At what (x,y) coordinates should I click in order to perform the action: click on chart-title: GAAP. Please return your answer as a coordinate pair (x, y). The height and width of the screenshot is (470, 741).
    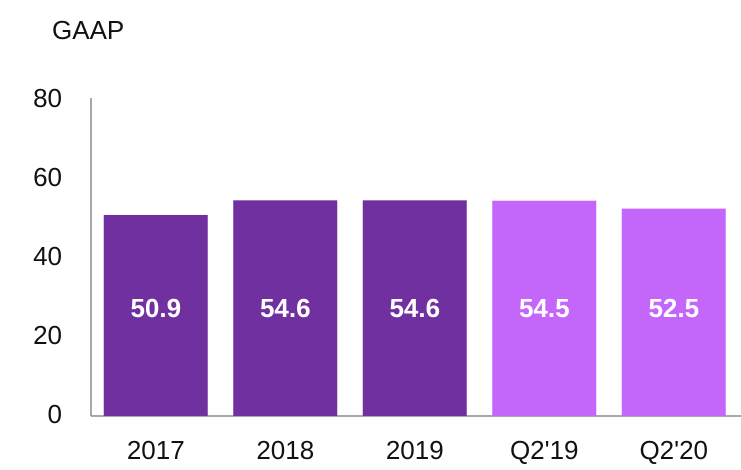
    Looking at the image, I should click on (88, 30).